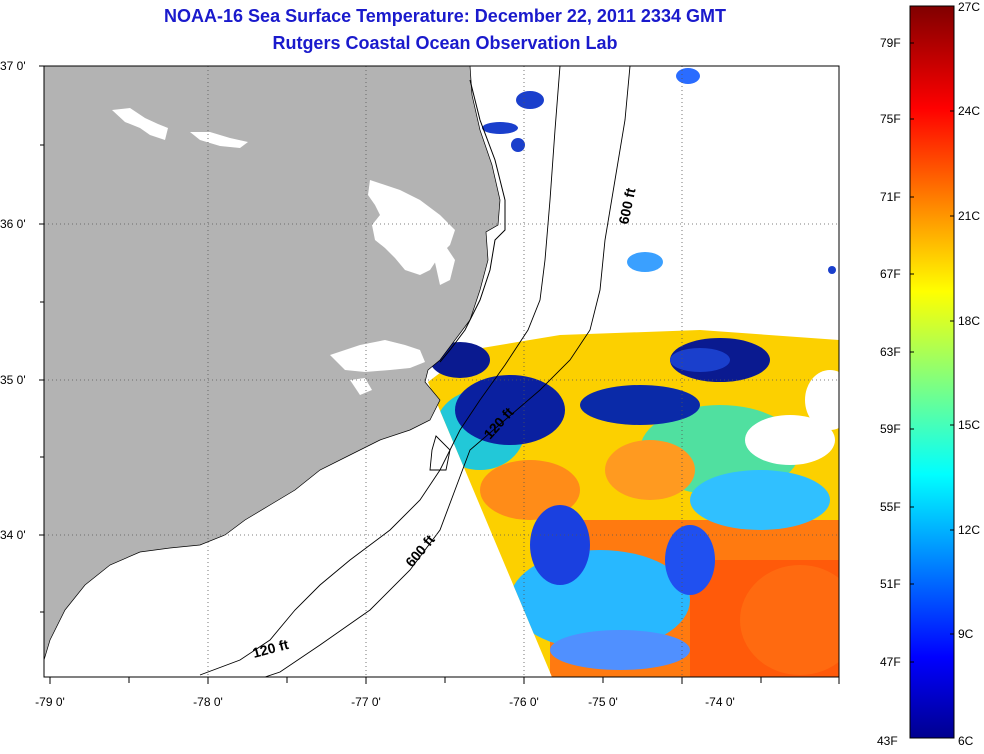  Describe the element at coordinates (13, 224) in the screenshot. I see `lat-label-36: 36 0'` at that location.